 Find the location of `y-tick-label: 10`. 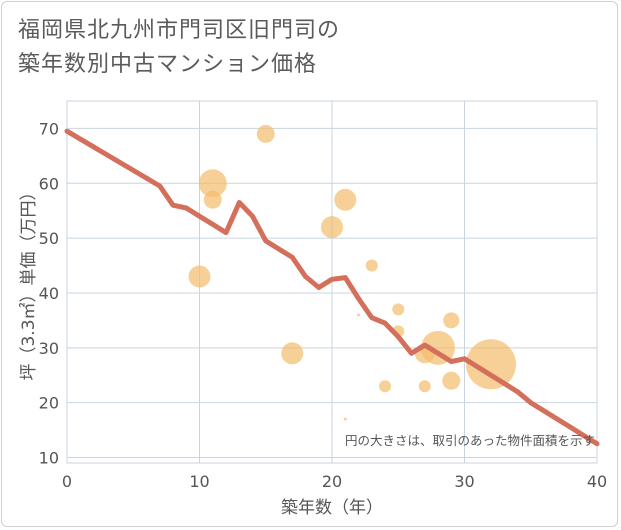

y-tick-label: 10 is located at coordinates (49, 458).